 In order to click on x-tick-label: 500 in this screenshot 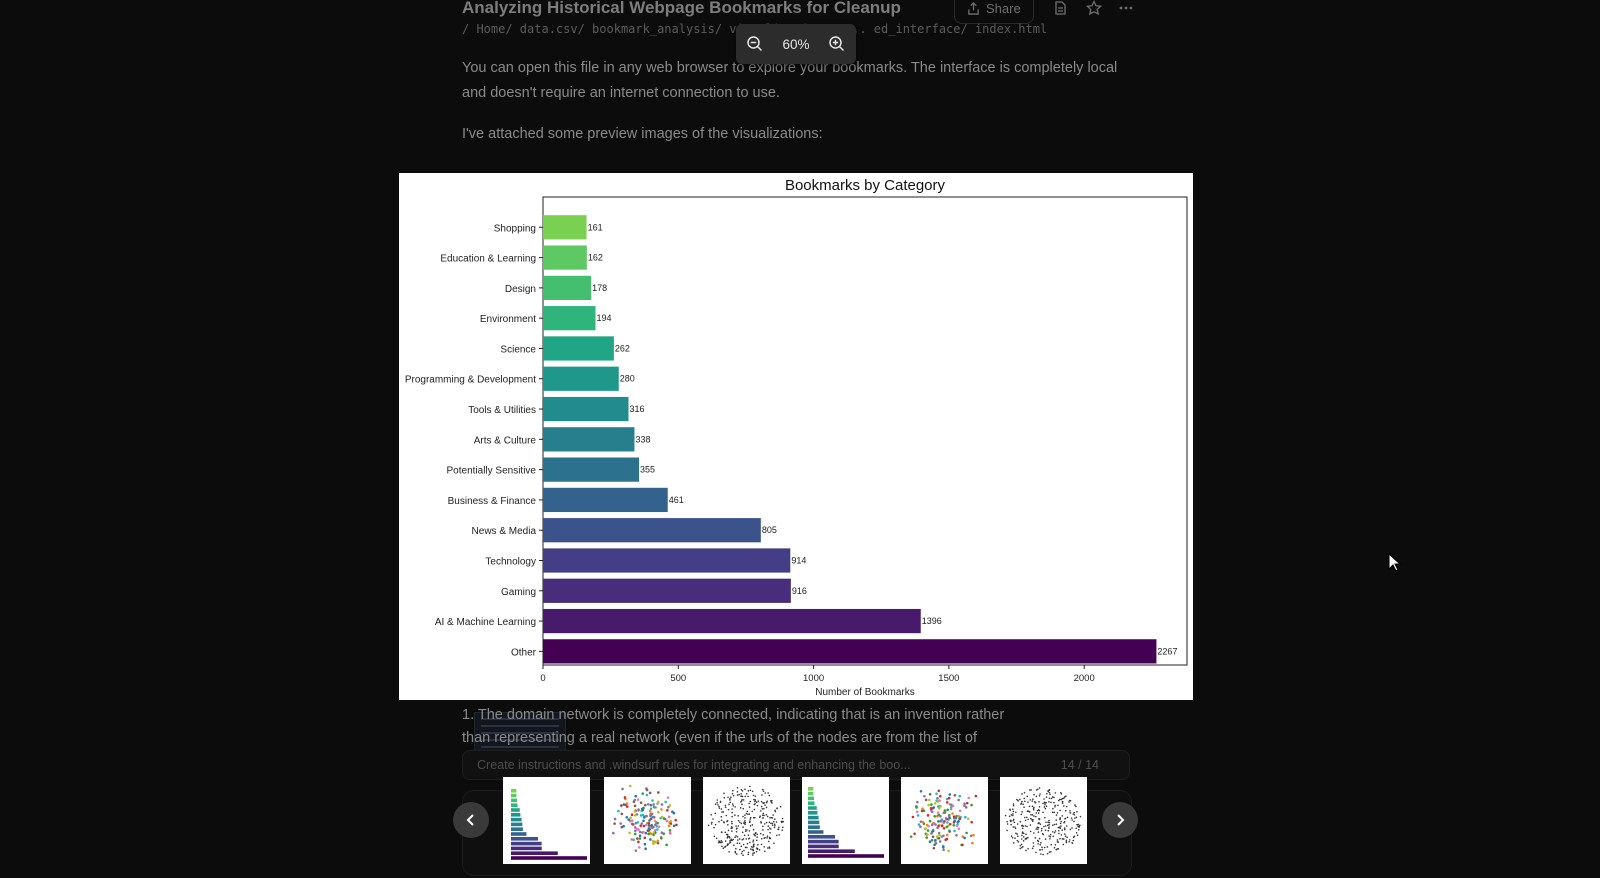, I will do `click(678, 678)`.